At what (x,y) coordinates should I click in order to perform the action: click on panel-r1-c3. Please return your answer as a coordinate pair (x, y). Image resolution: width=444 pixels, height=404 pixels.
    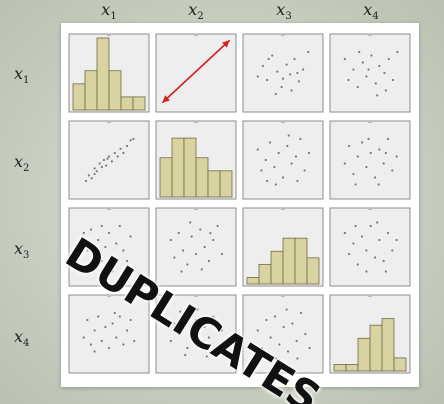
    Looking at the image, I should click on (283, 73).